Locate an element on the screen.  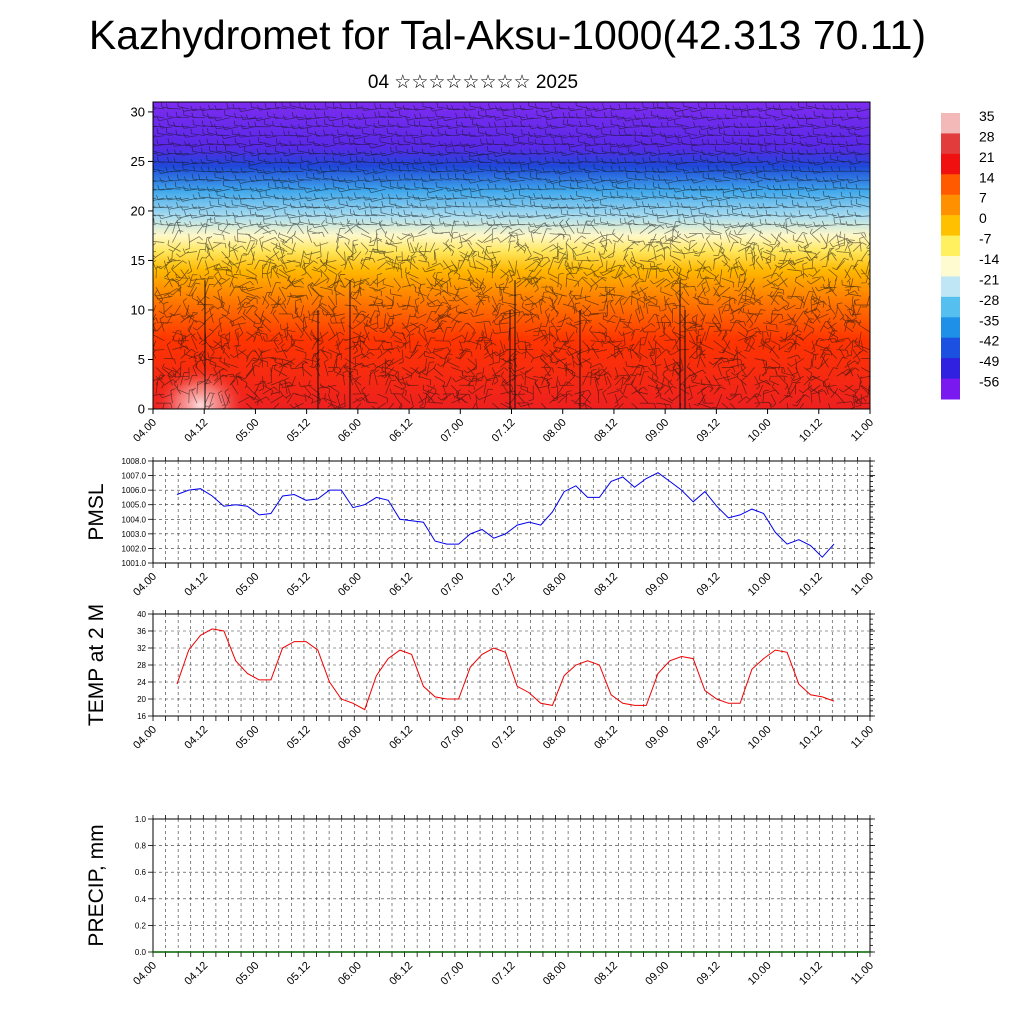
y-tick-label: 30 is located at coordinates (138, 111).